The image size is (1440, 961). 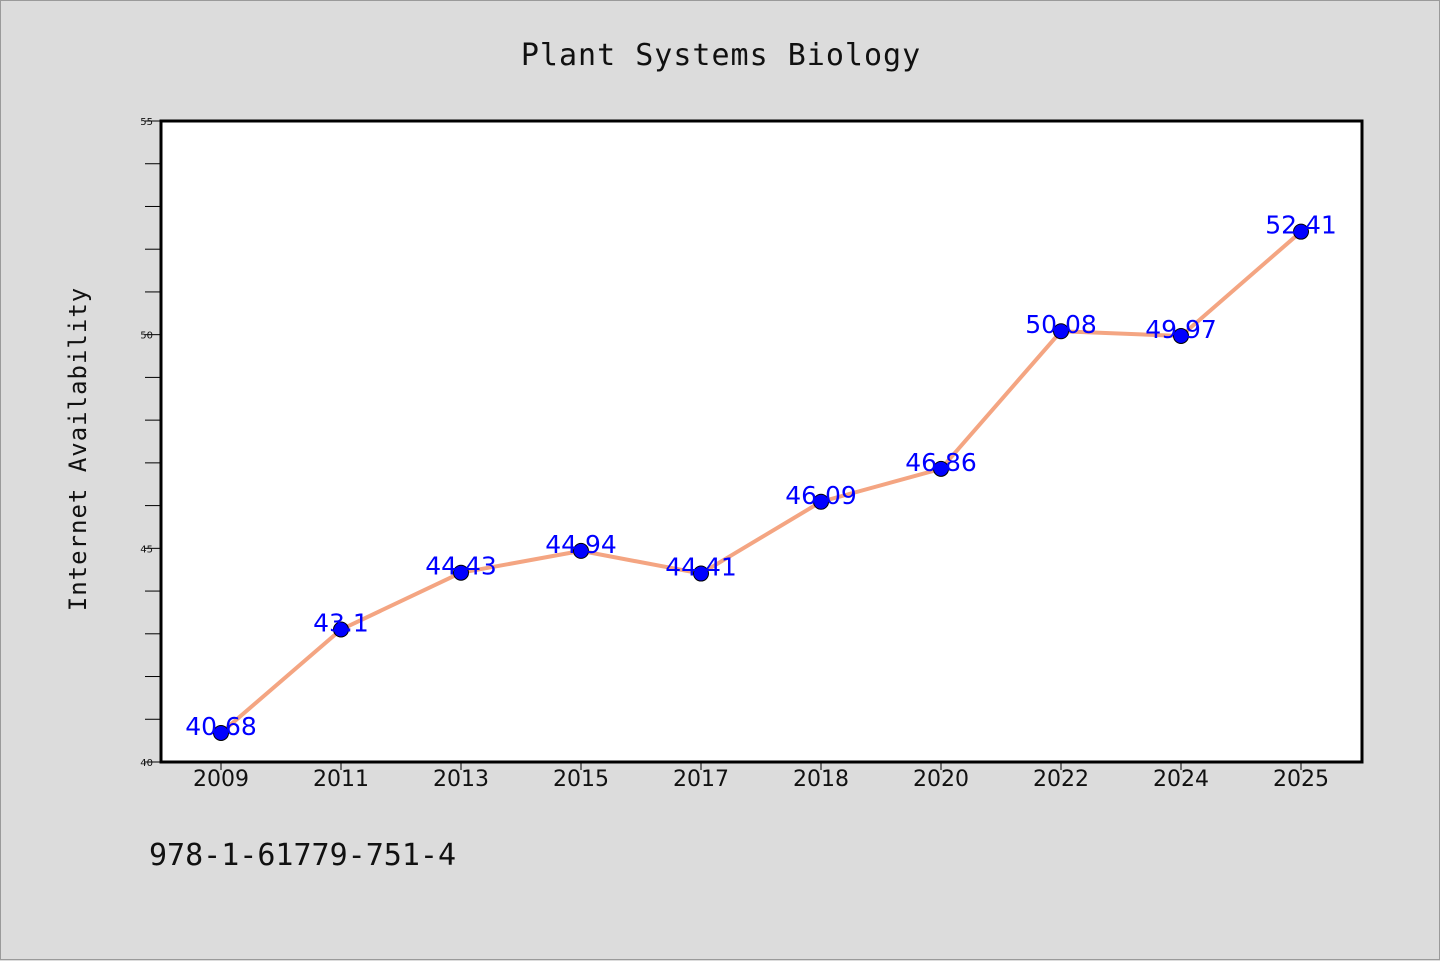 I want to click on y-tick-label: 45, so click(x=146, y=549).